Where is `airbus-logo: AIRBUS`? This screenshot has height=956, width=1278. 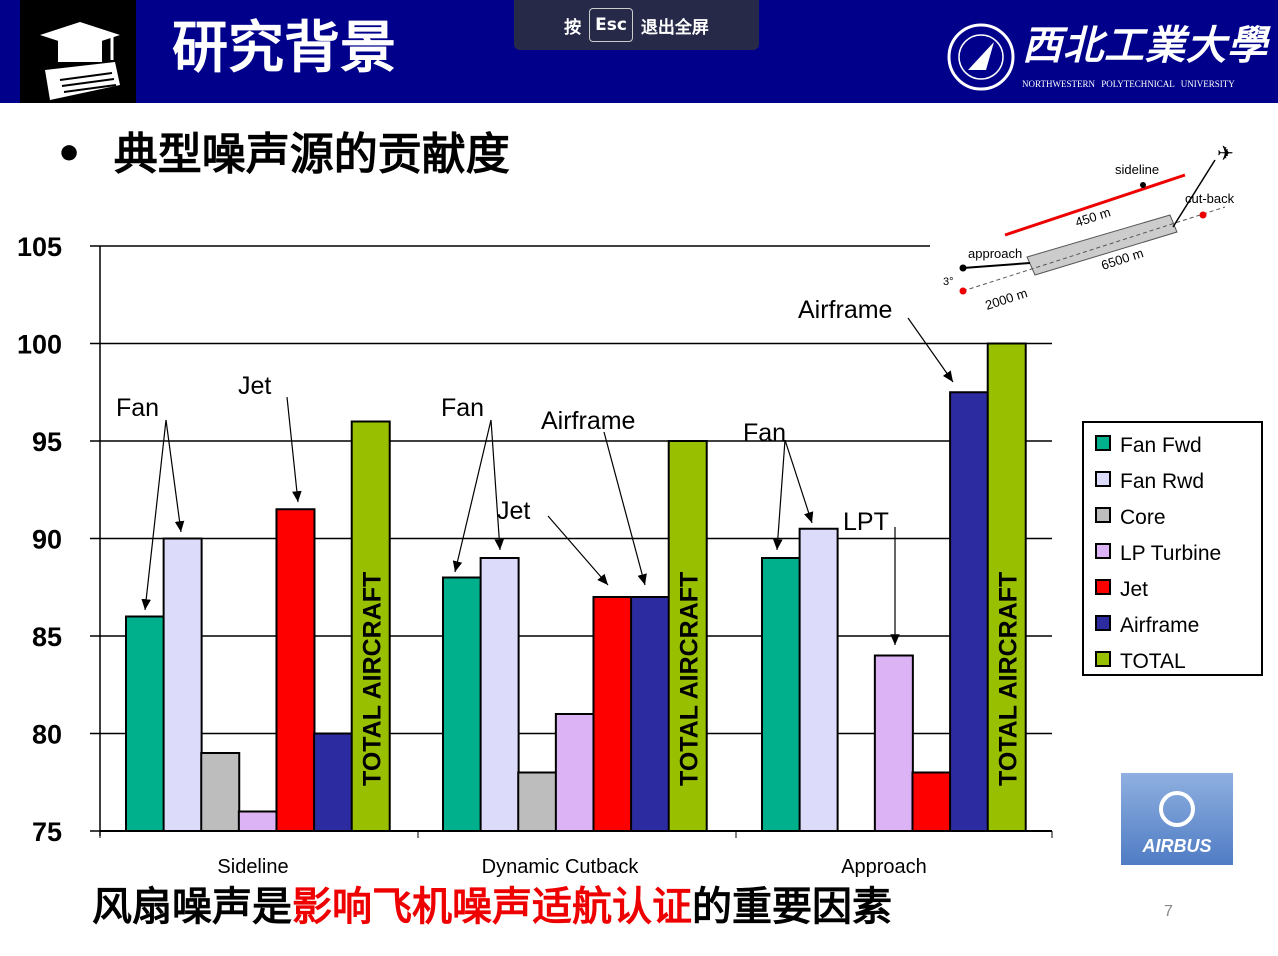
airbus-logo: AIRBUS is located at coordinates (1177, 819).